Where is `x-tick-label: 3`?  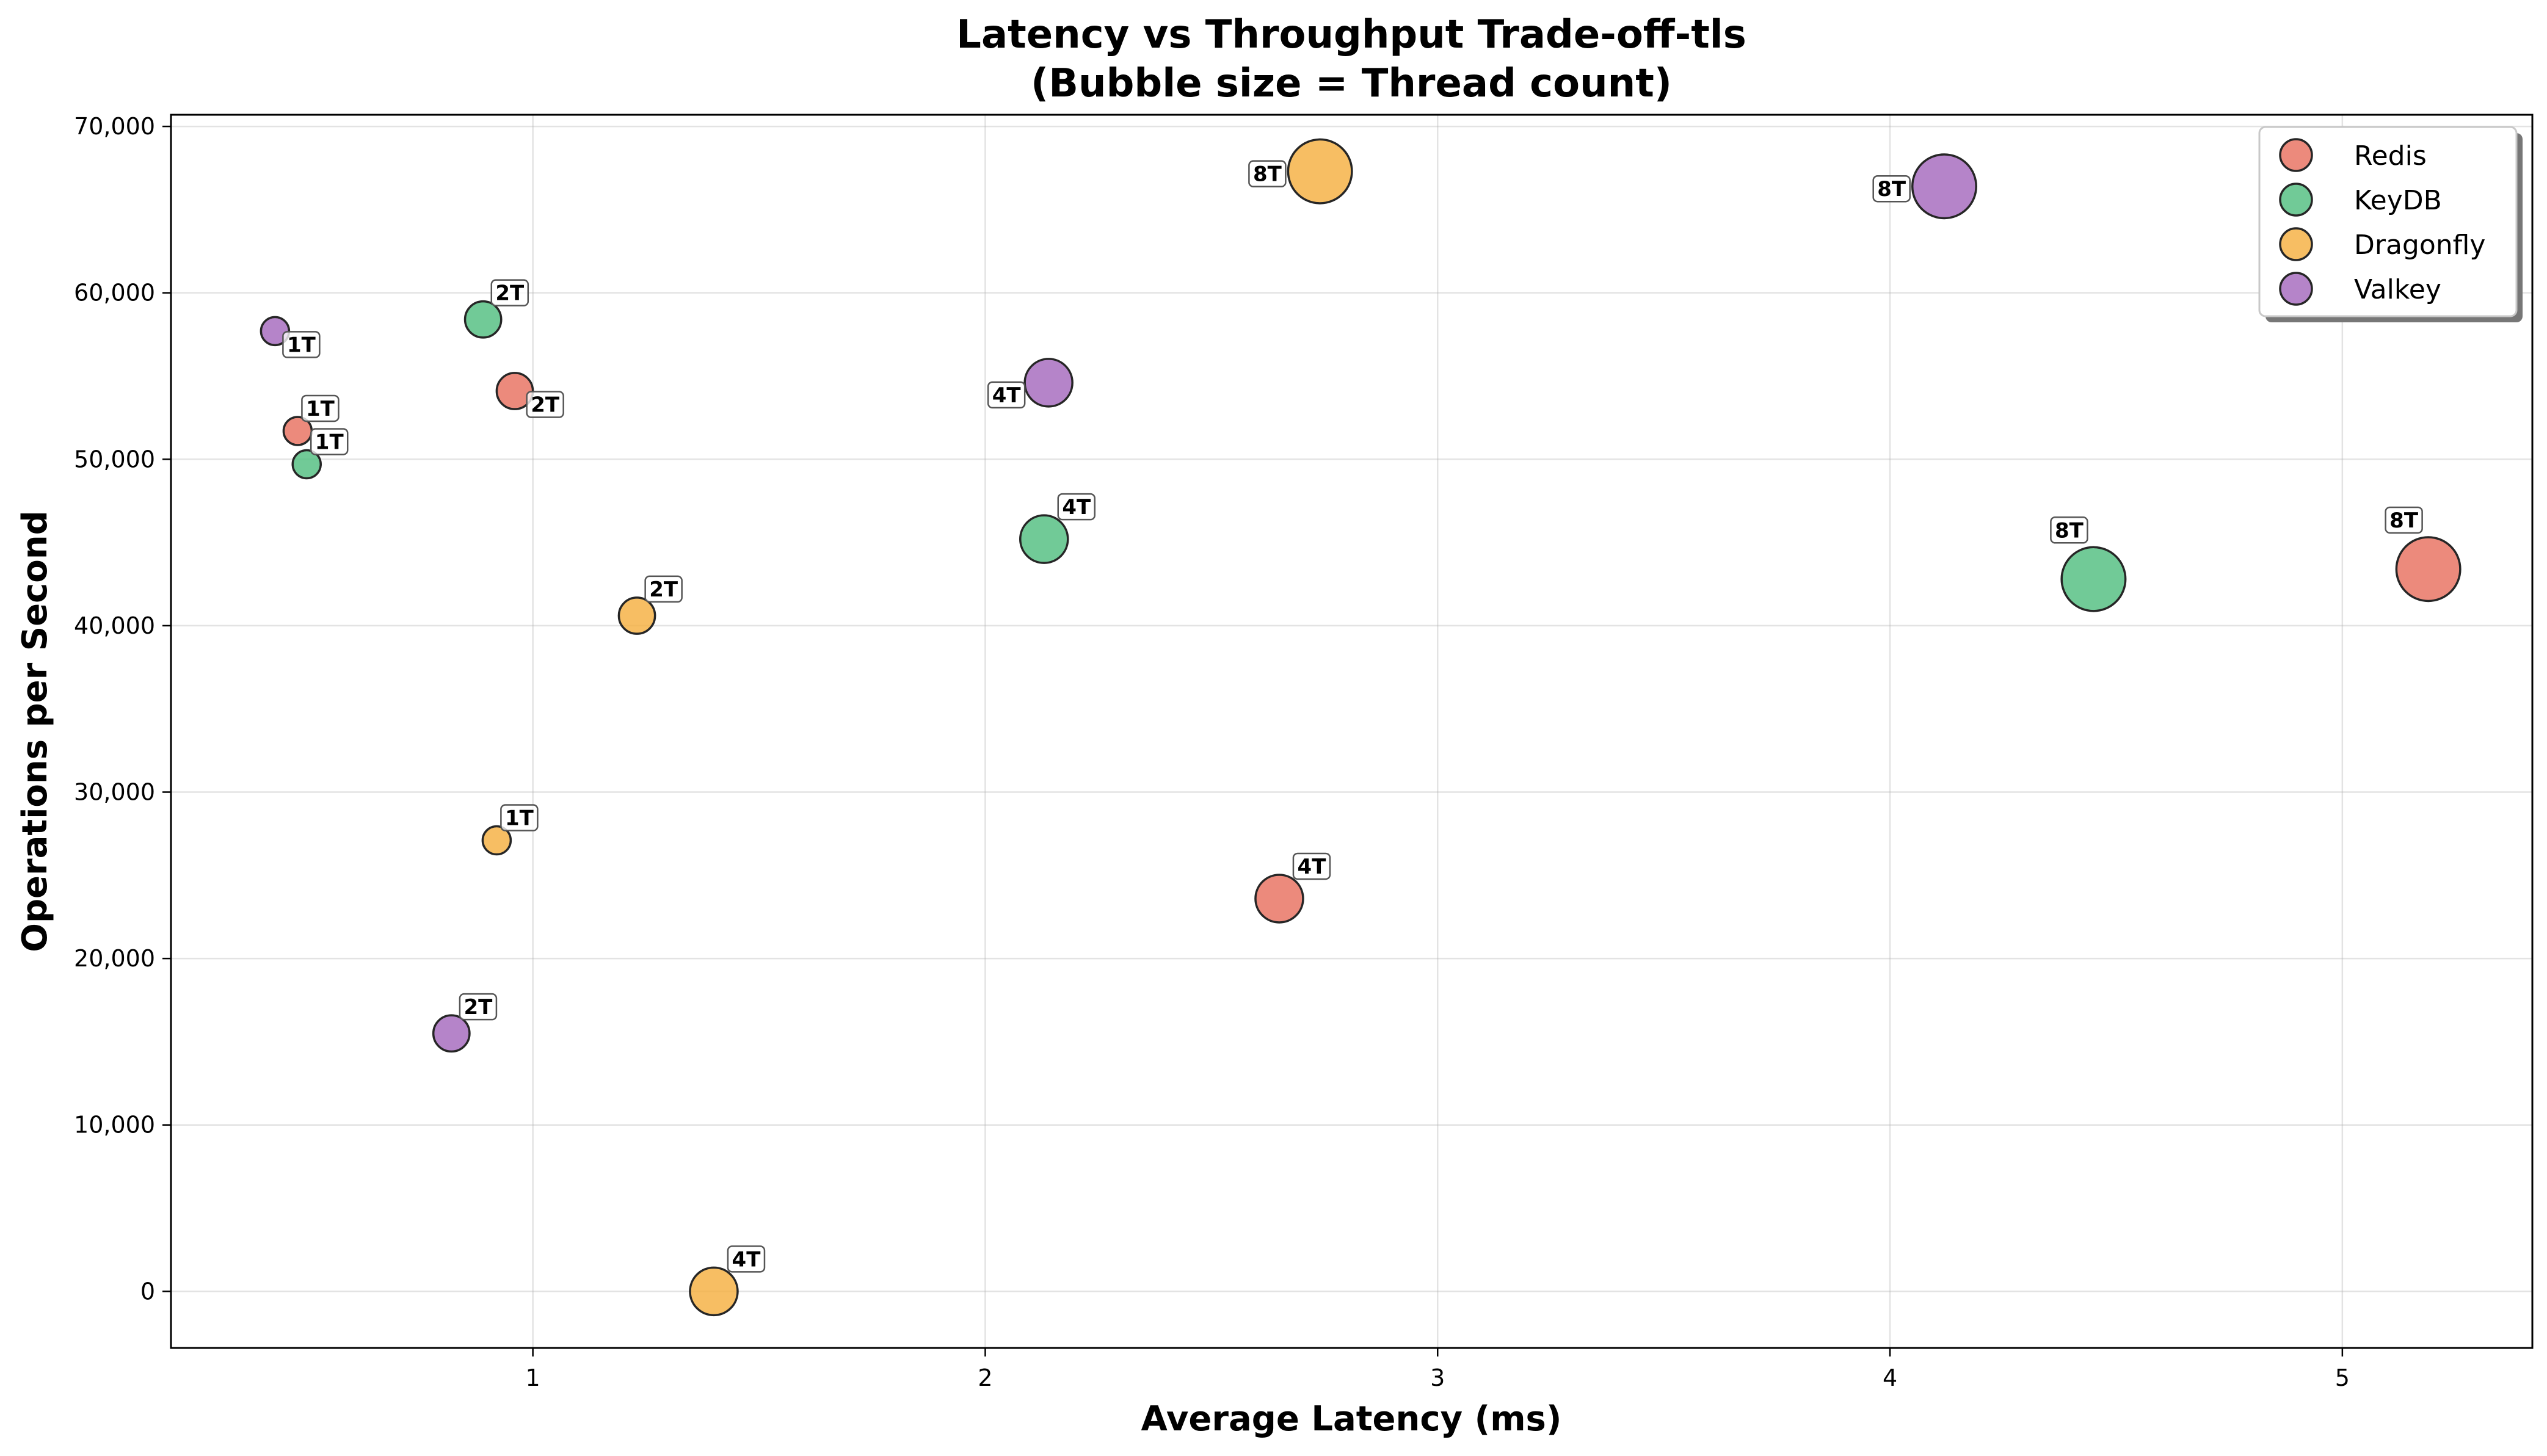 x-tick-label: 3 is located at coordinates (1437, 1377).